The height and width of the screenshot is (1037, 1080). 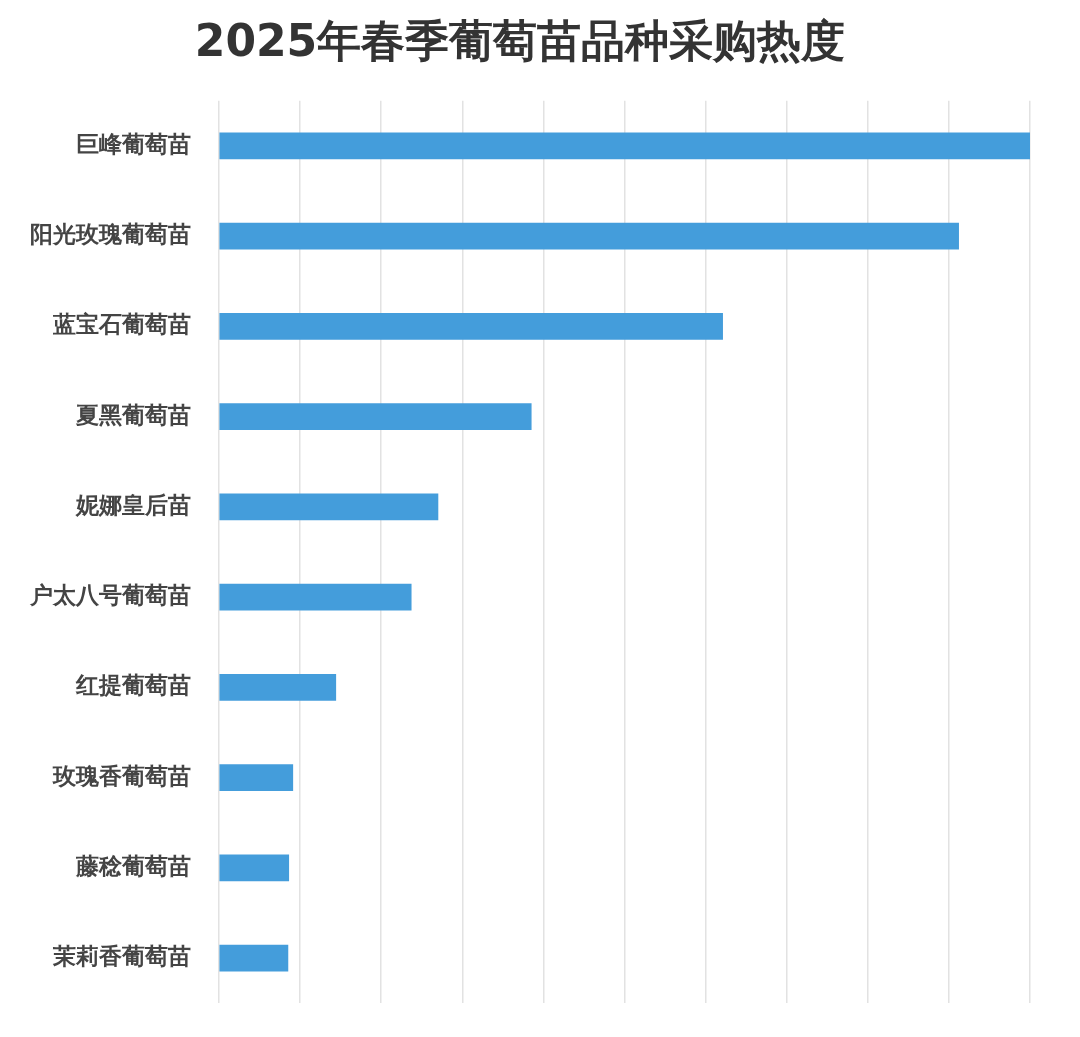 What do you see at coordinates (520, 40) in the screenshot?
I see `chart-title: 2025年春季葡萄苗品种采购热度` at bounding box center [520, 40].